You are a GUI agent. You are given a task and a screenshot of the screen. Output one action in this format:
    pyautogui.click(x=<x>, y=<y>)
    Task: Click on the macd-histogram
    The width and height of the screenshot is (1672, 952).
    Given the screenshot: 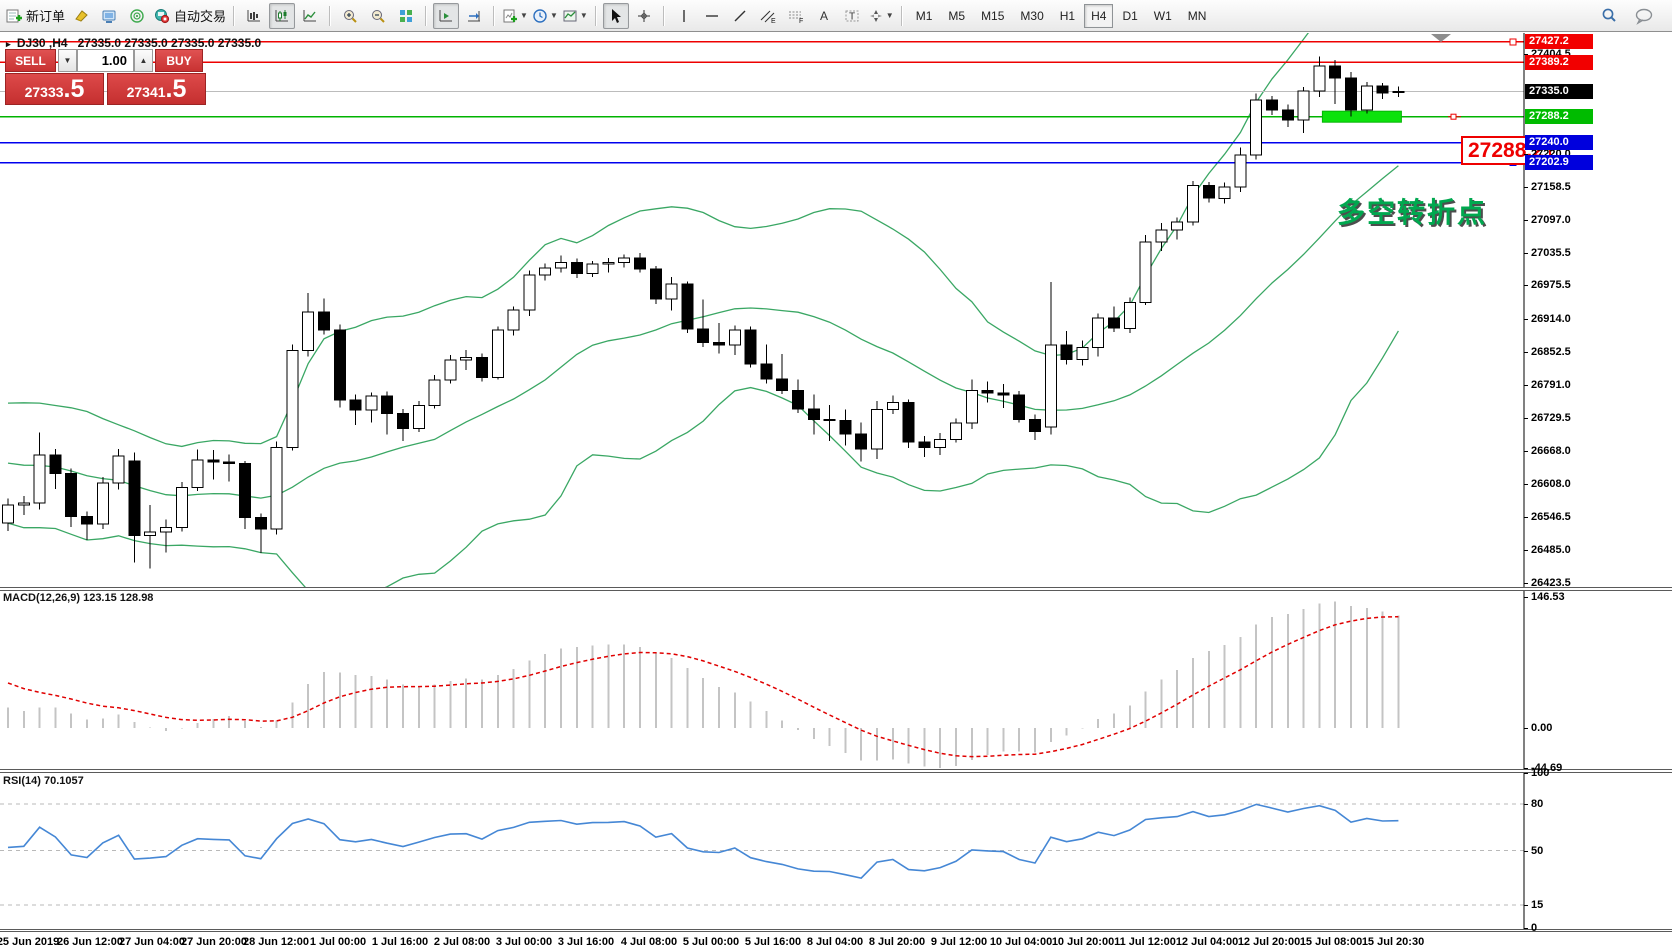 What is the action you would take?
    pyautogui.click(x=703, y=684)
    